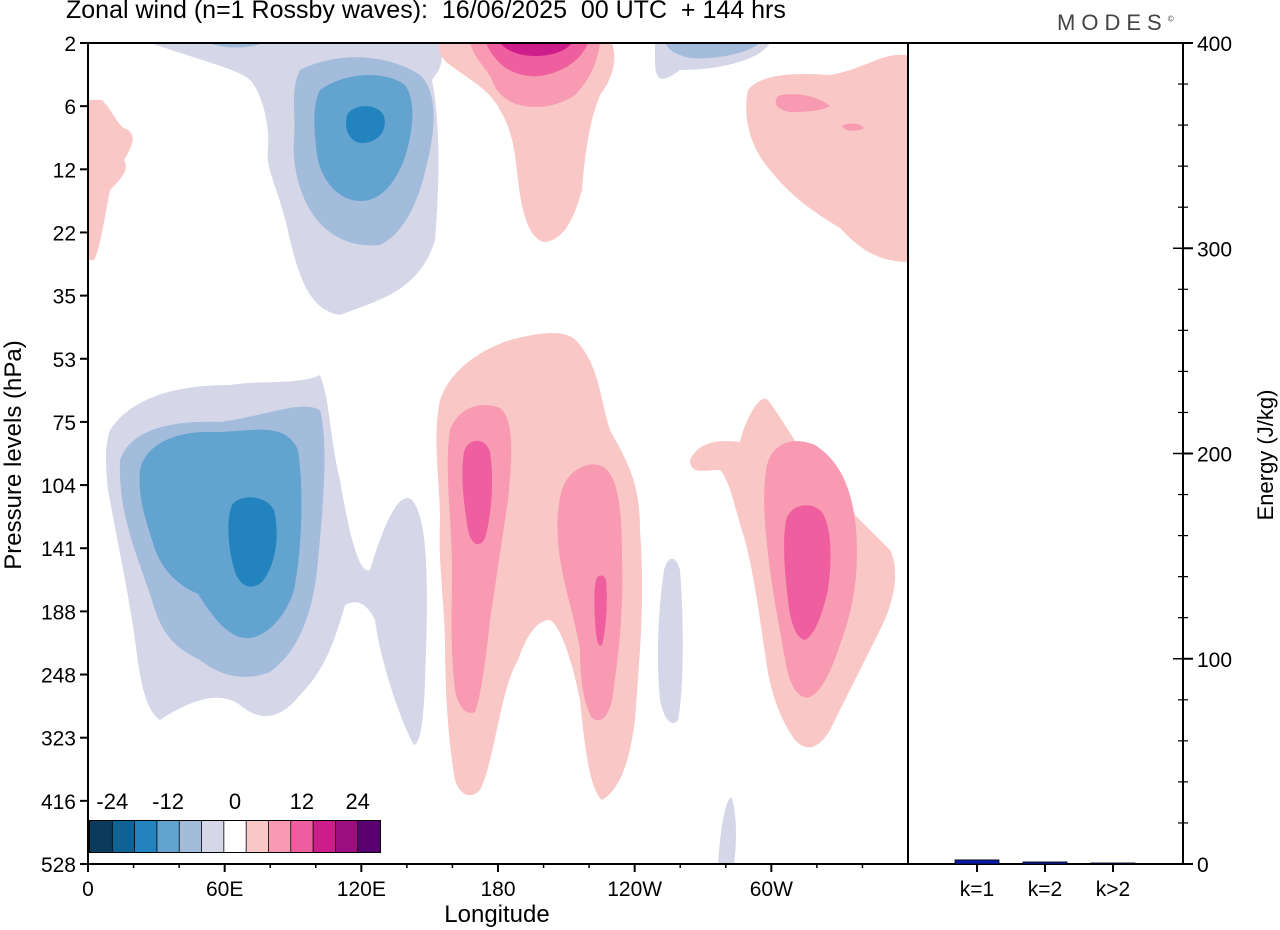 Image resolution: width=1280 pixels, height=930 pixels. Describe the element at coordinates (88, 889) in the screenshot. I see `x-tick-label: 0` at that location.